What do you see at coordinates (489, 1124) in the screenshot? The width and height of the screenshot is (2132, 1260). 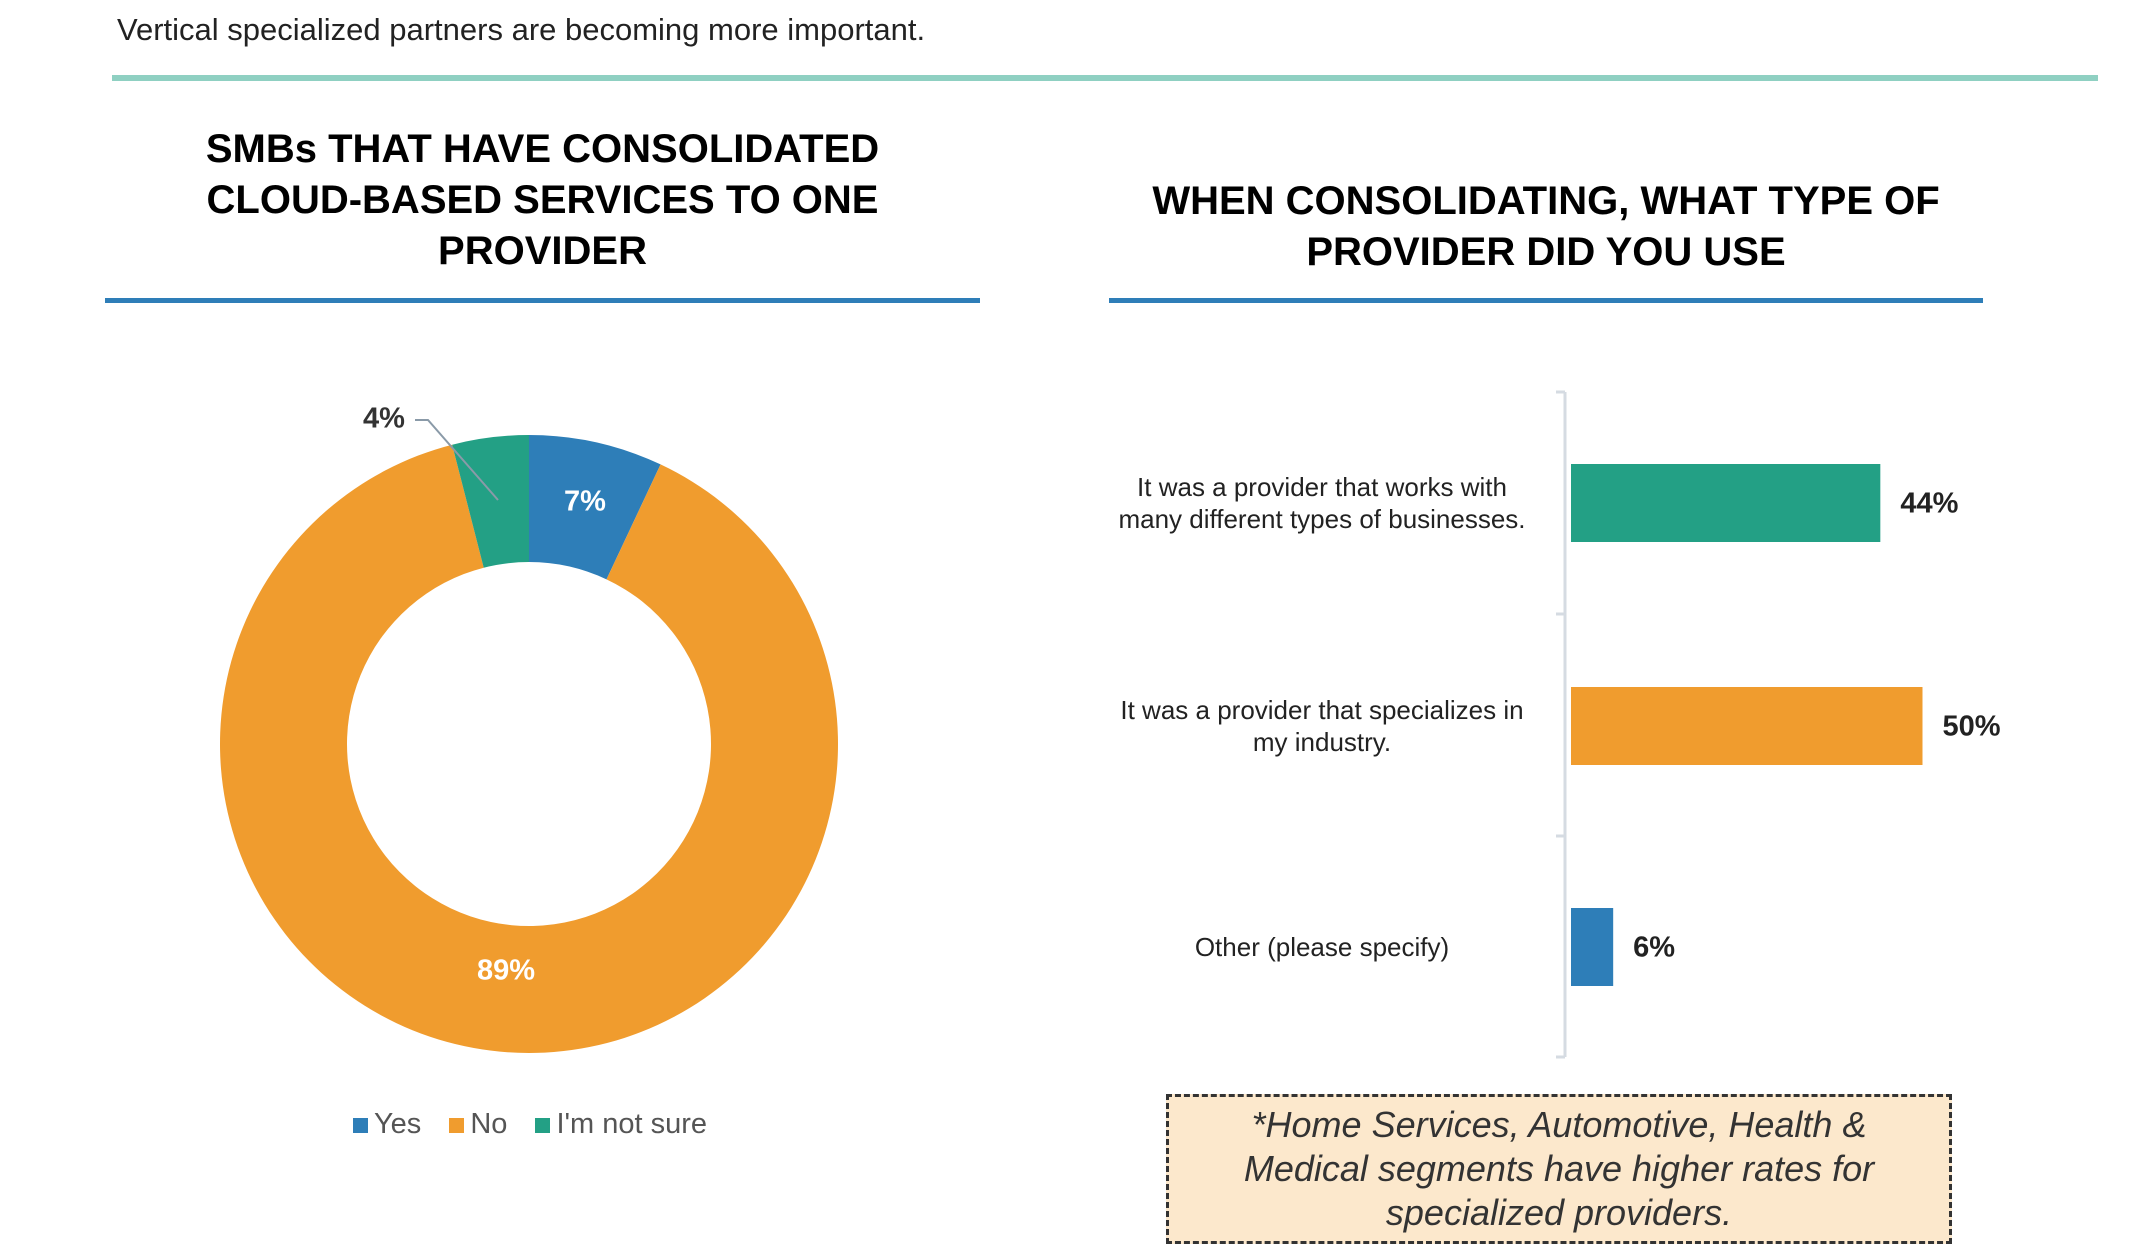 I see `legend-label: No` at bounding box center [489, 1124].